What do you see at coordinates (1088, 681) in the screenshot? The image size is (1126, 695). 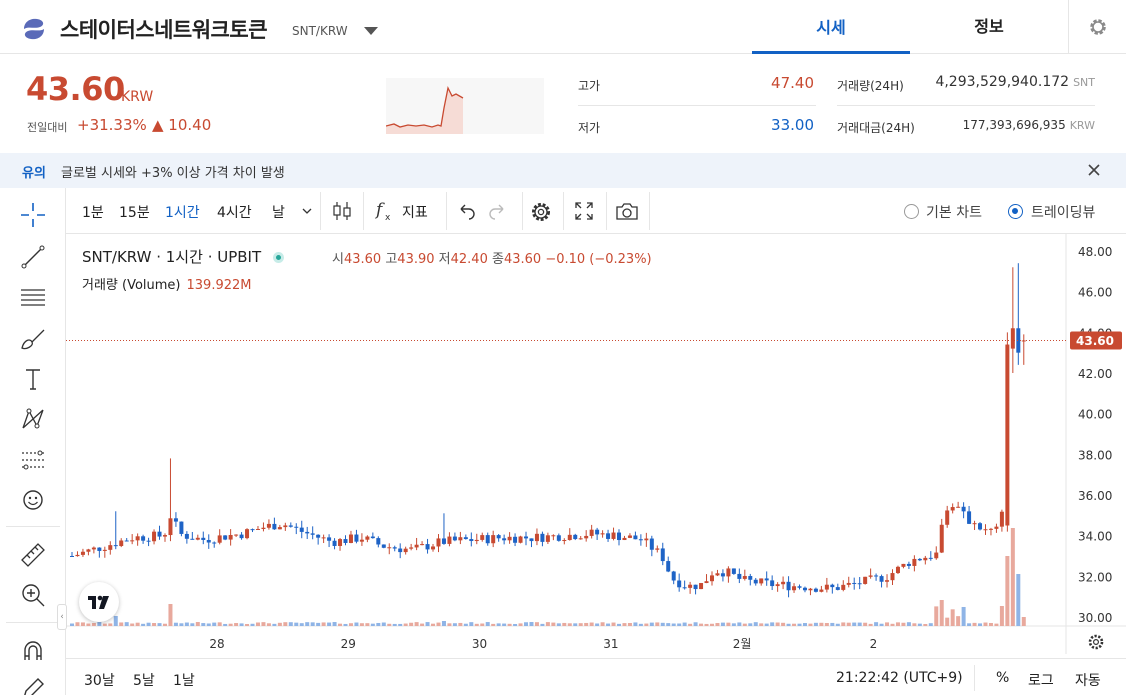 I see `auto-scale-toggle: 자동` at bounding box center [1088, 681].